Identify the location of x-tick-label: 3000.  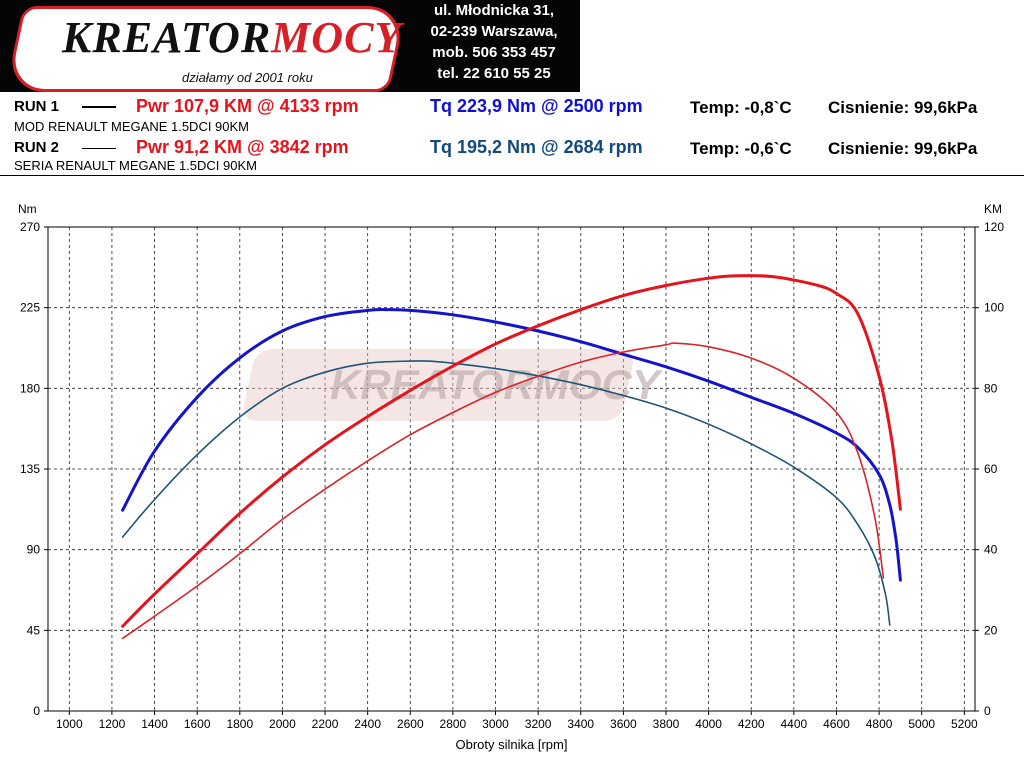
(495, 724).